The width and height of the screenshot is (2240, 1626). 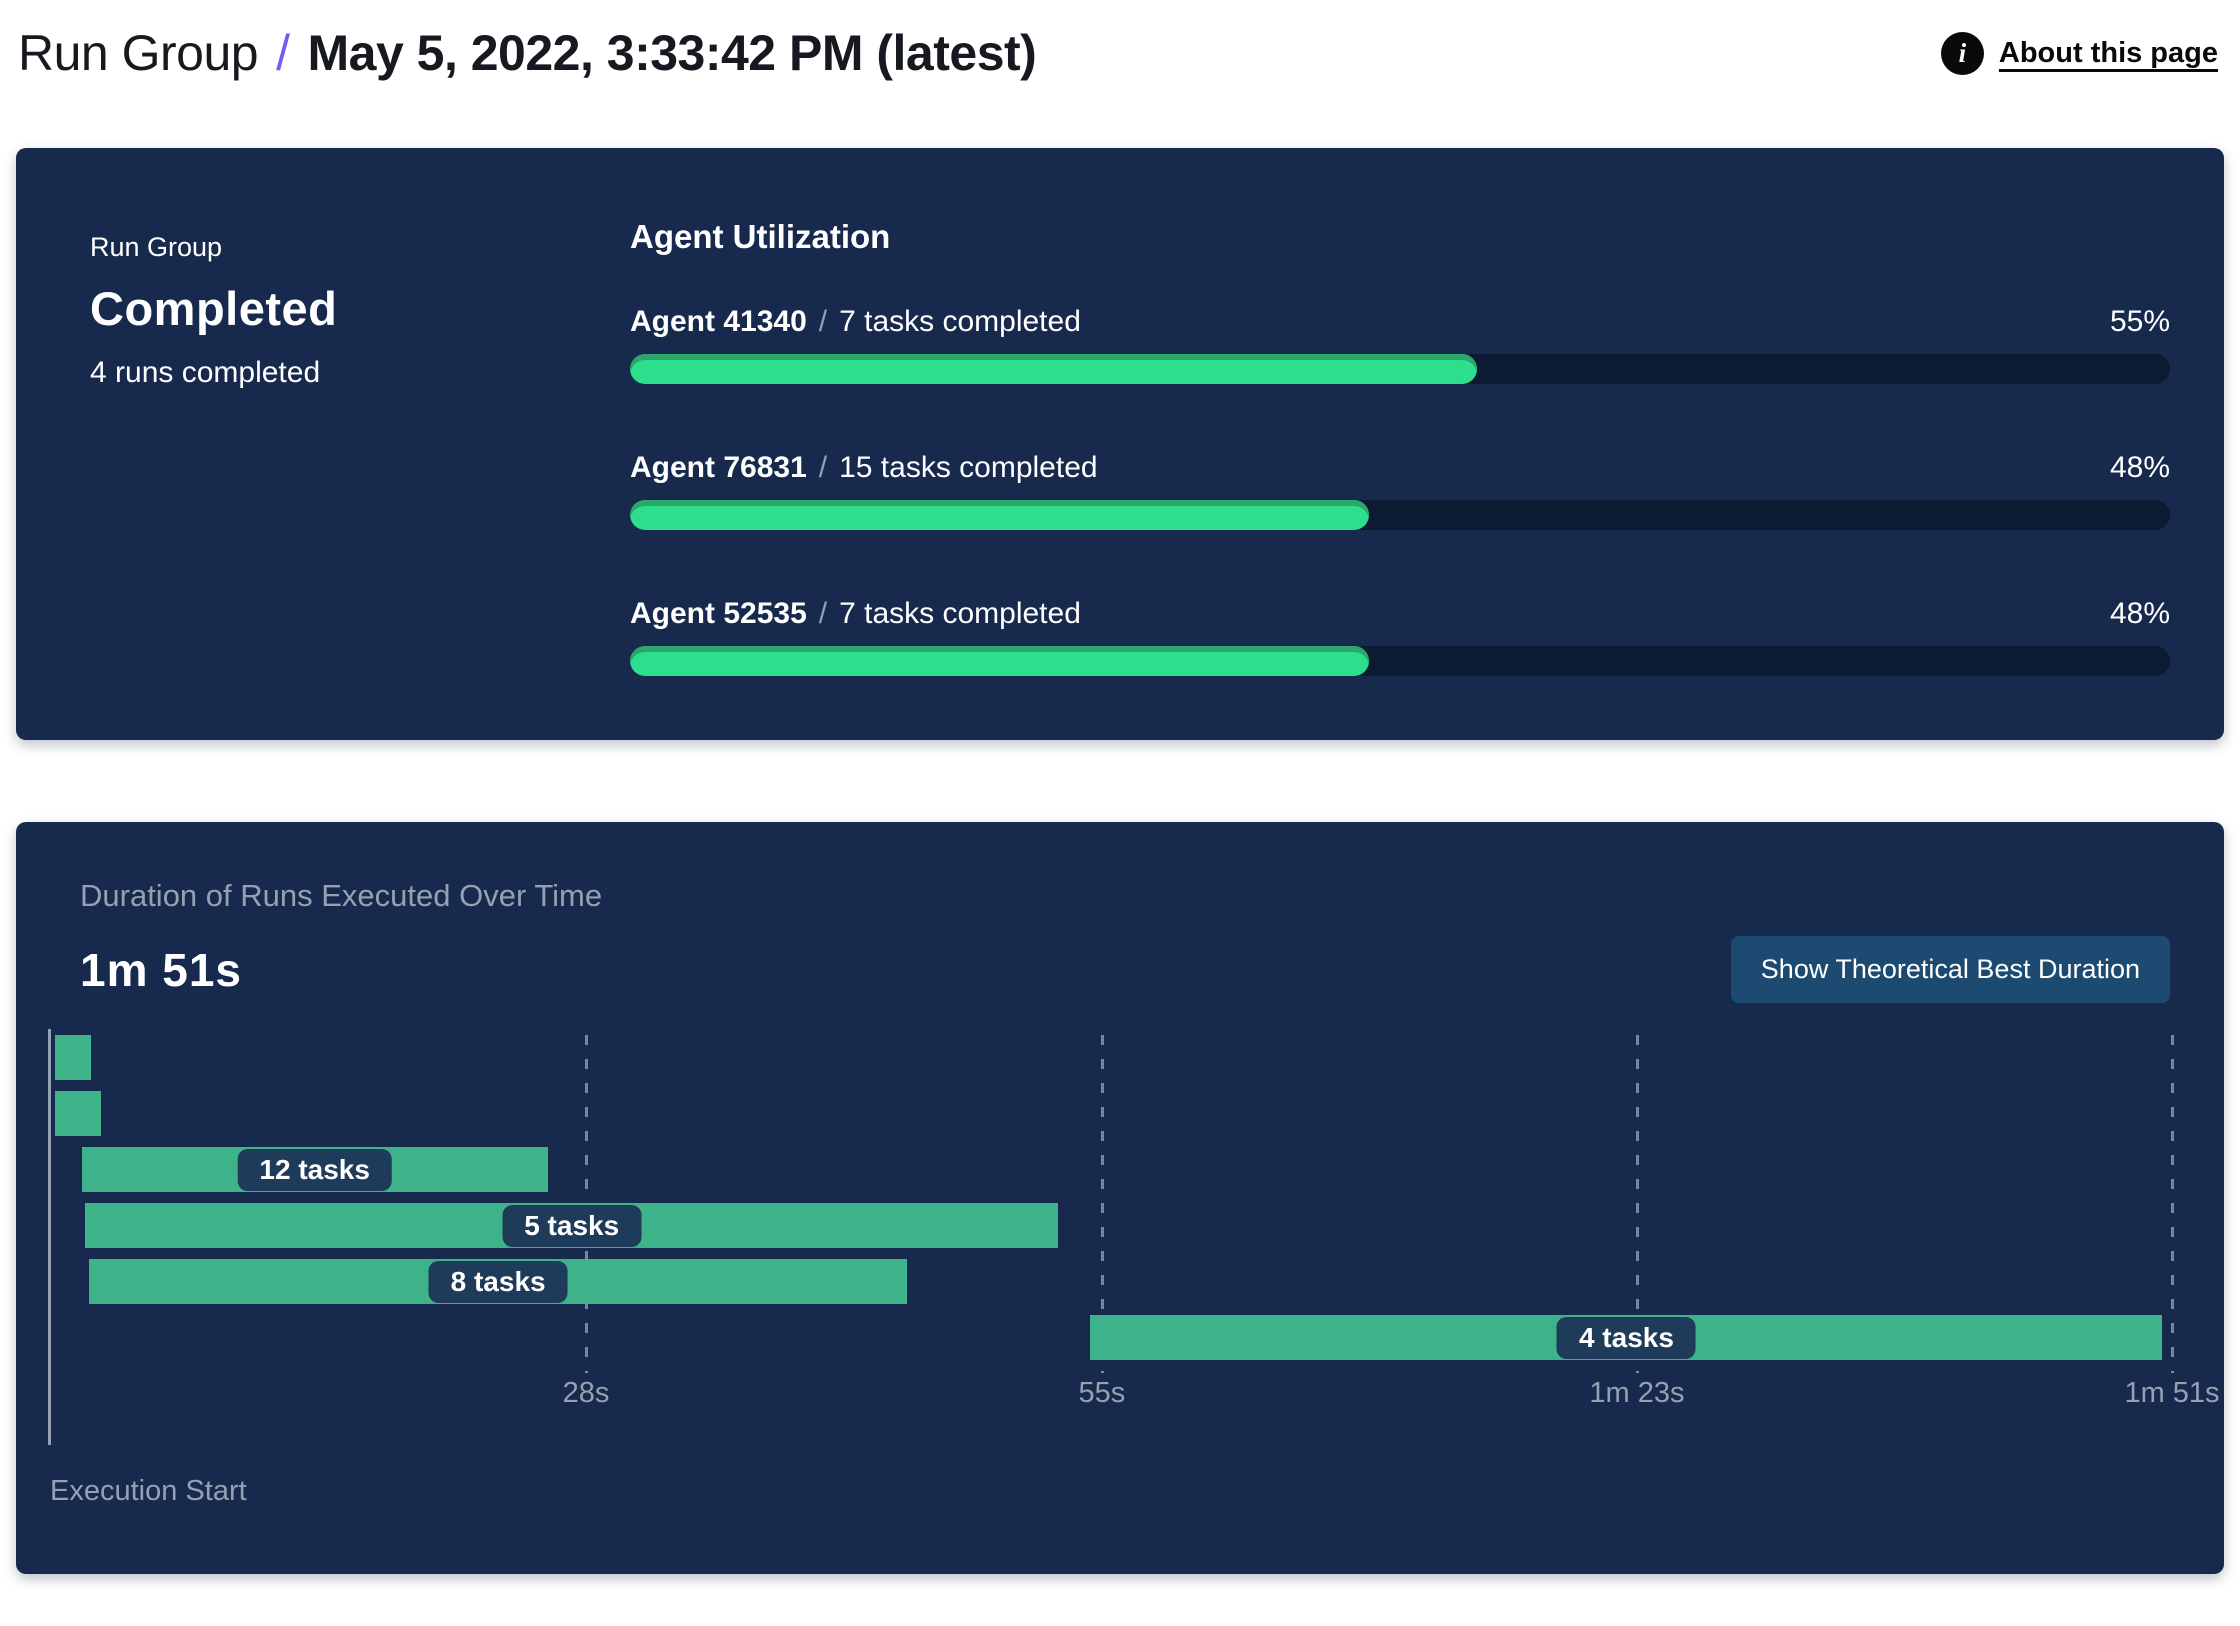 What do you see at coordinates (1400, 344) in the screenshot?
I see `agent-utilization-row: Agent 41340 / 7 tasks completed 55%` at bounding box center [1400, 344].